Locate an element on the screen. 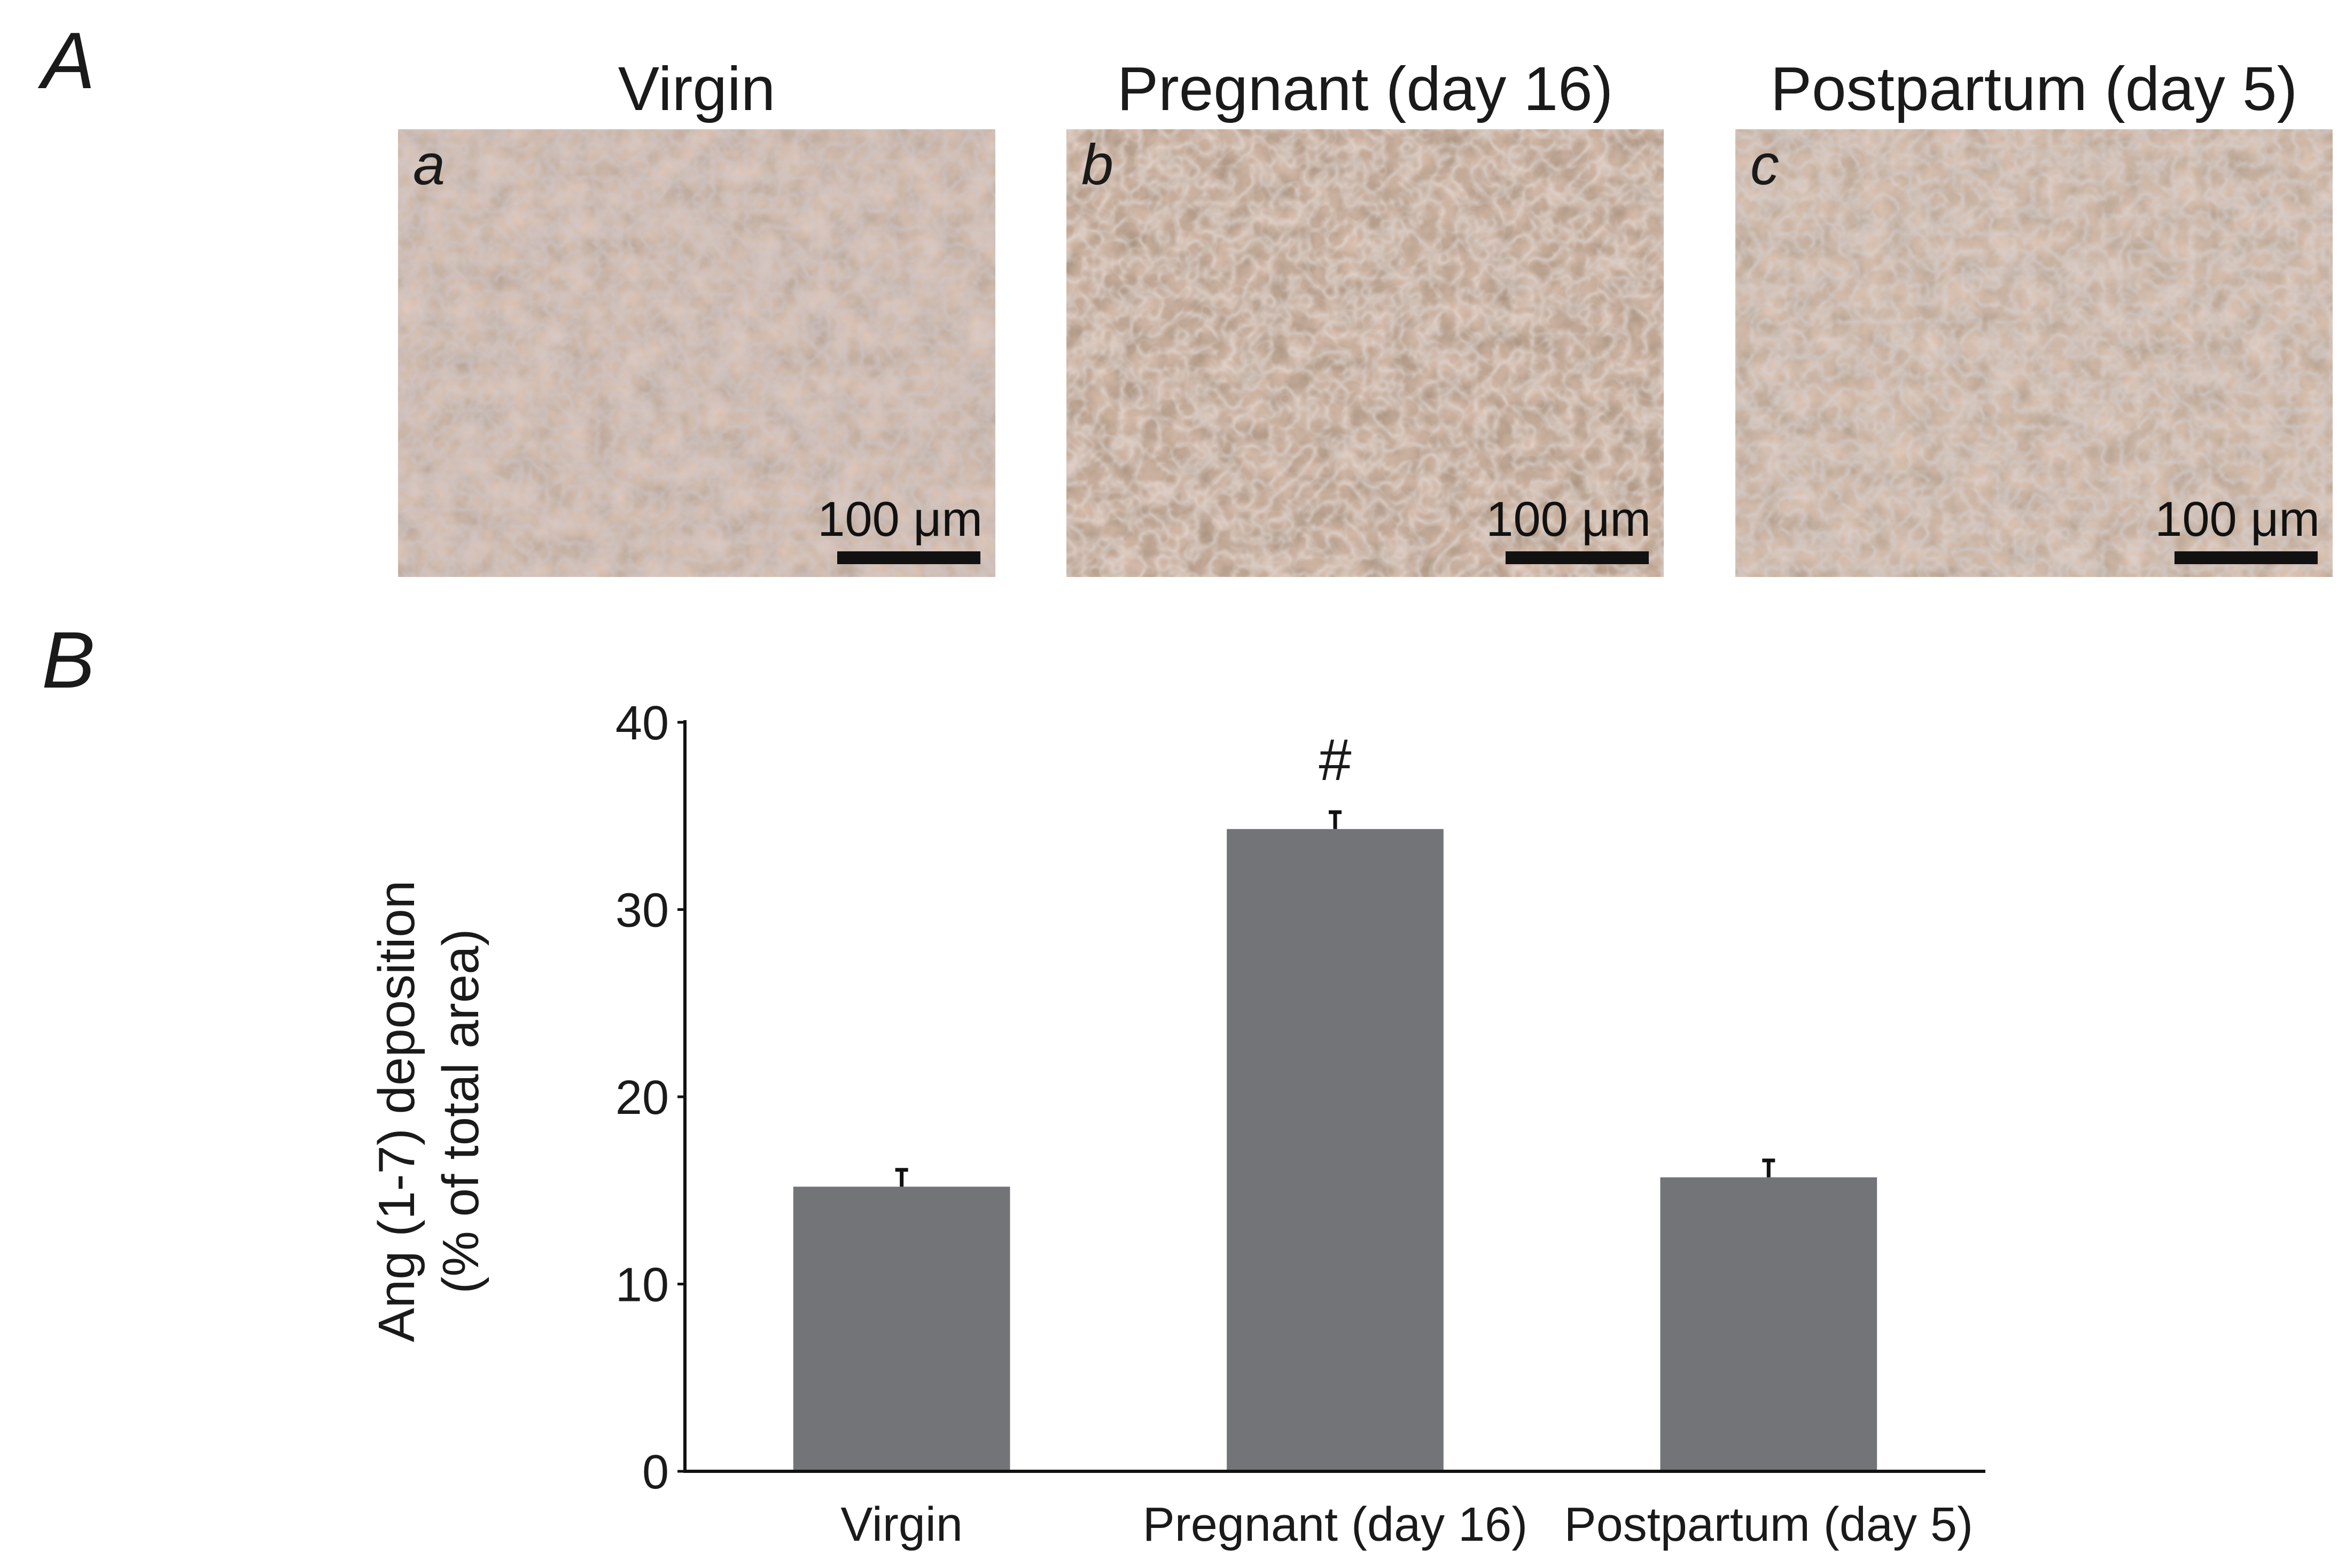 This screenshot has height=1568, width=2346. panel-a-letter: A is located at coordinates (69, 60).